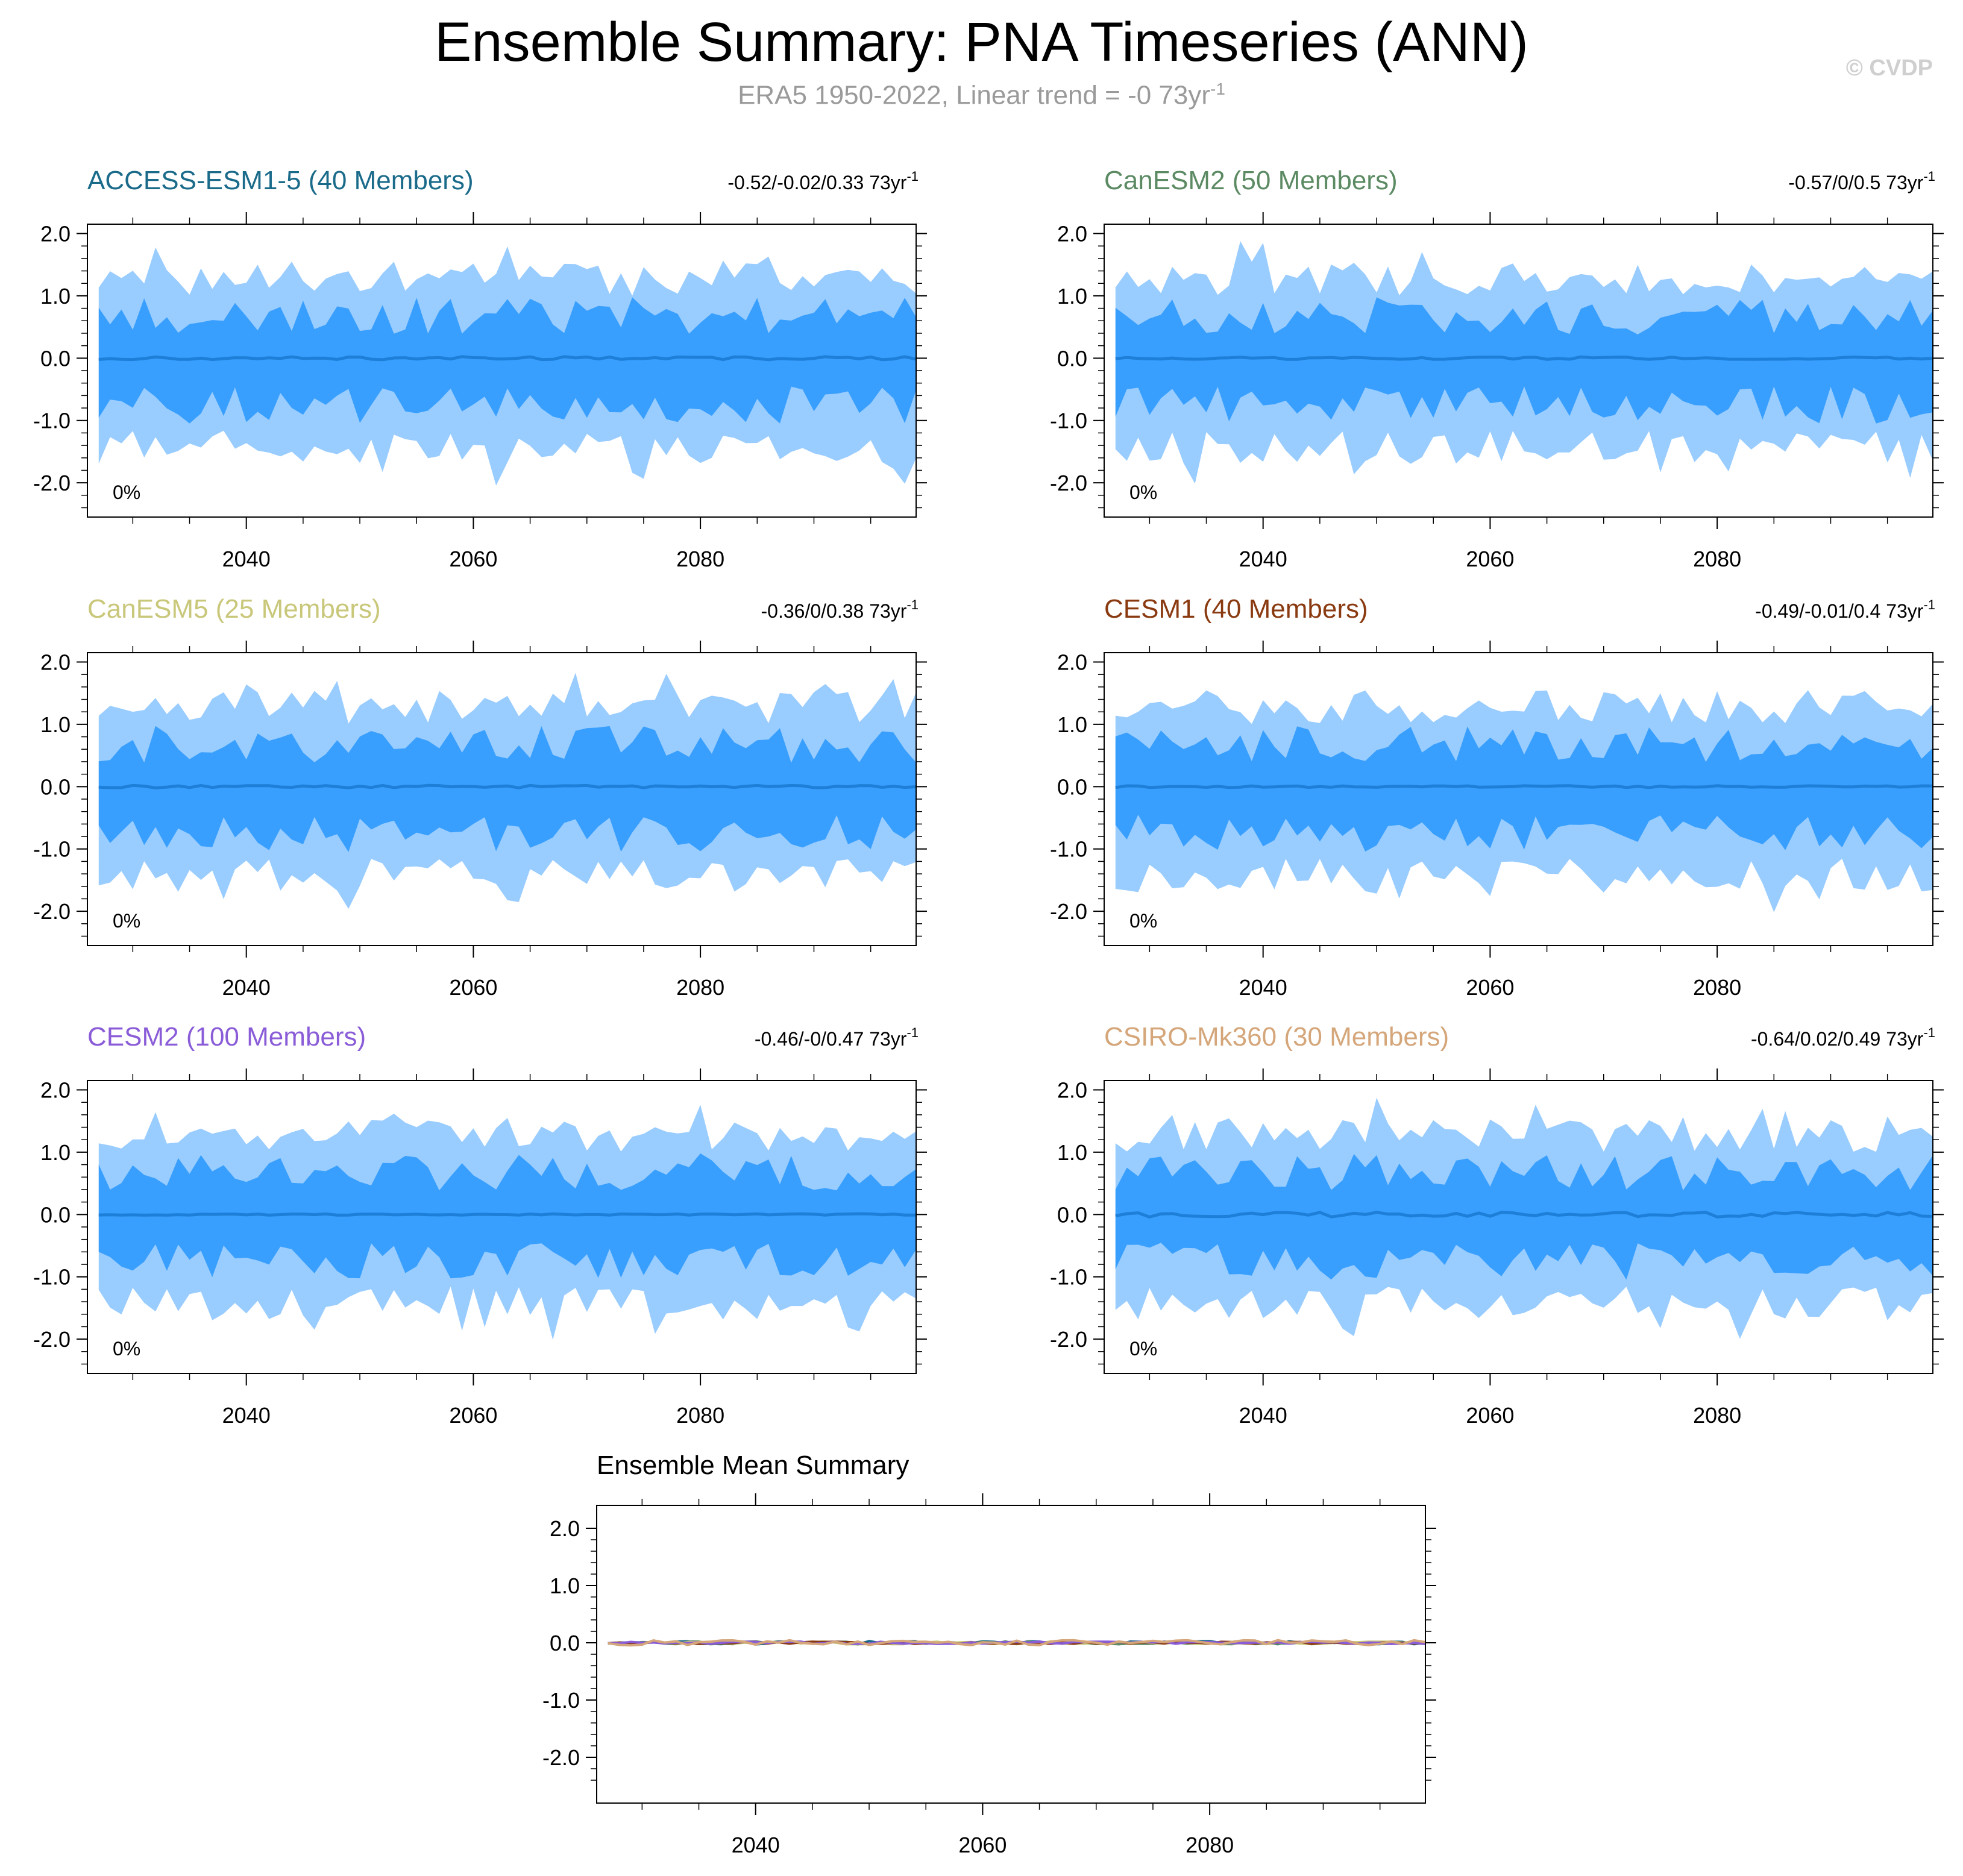  What do you see at coordinates (823, 181) in the screenshot?
I see `panel-stats: -0.52/-0.02/0.33 73yr-1` at bounding box center [823, 181].